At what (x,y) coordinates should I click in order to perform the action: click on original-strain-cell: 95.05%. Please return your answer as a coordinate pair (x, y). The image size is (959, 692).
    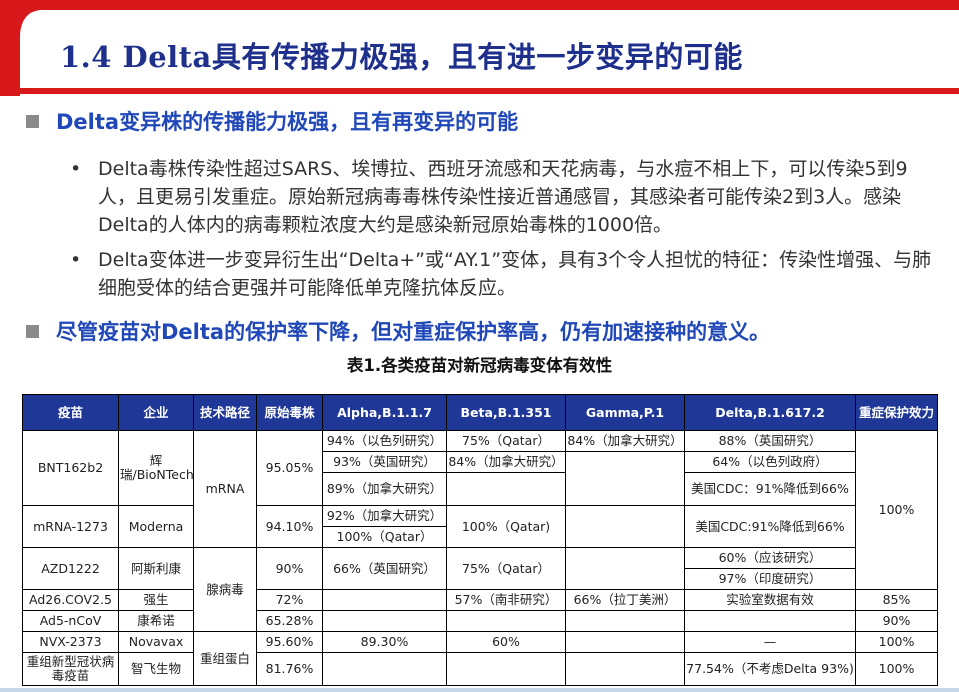
    Looking at the image, I should click on (289, 468).